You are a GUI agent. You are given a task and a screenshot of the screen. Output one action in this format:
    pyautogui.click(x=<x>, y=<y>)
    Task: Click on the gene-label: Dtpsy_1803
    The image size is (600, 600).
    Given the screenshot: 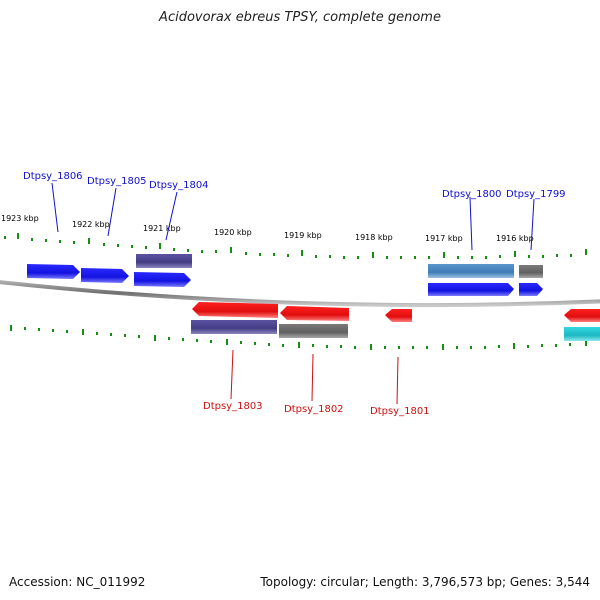 What is the action you would take?
    pyautogui.click(x=233, y=406)
    